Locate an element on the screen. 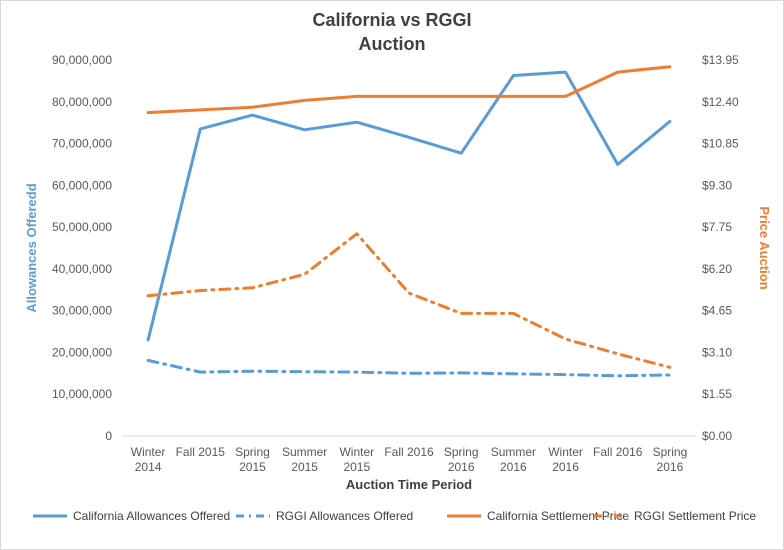 The image size is (784, 550). series-line-rggi-allowances-offered is located at coordinates (409, 368).